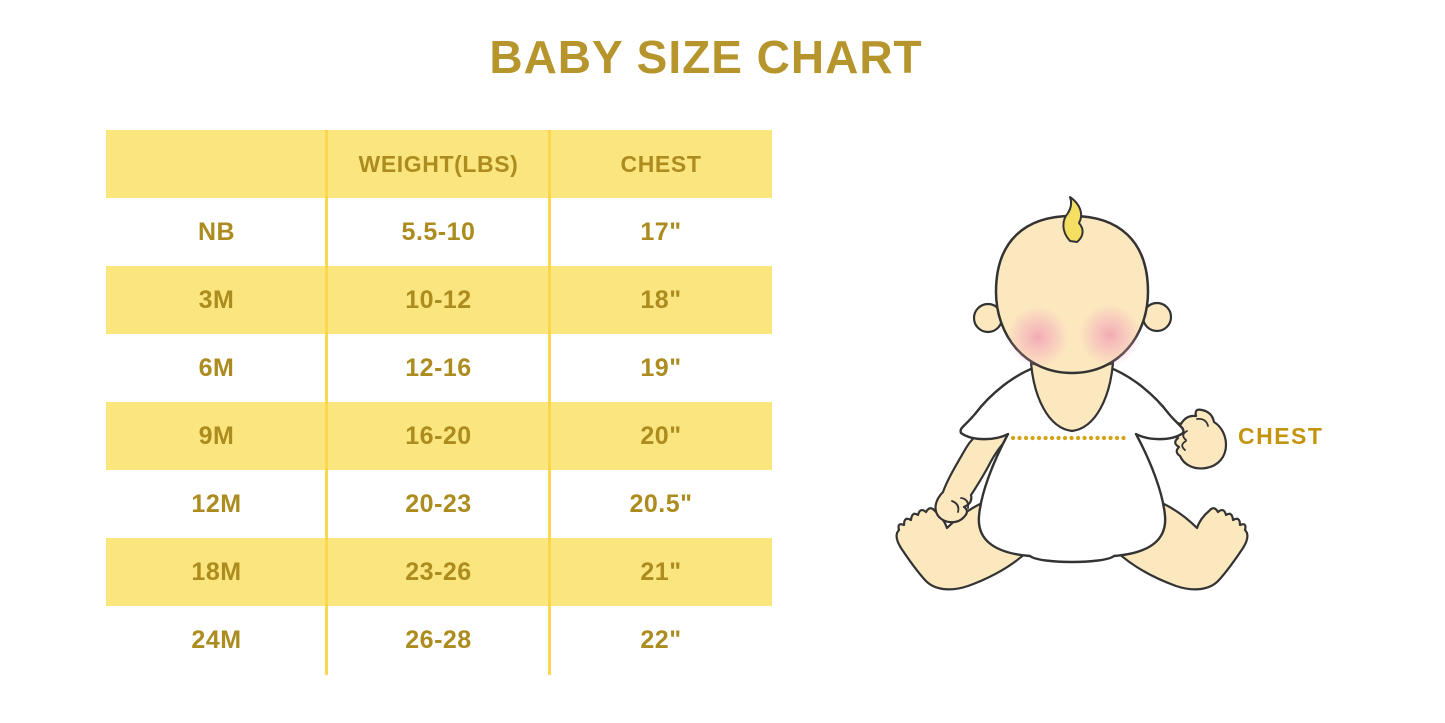  Describe the element at coordinates (1281, 436) in the screenshot. I see `chest-label: CHEST` at that location.